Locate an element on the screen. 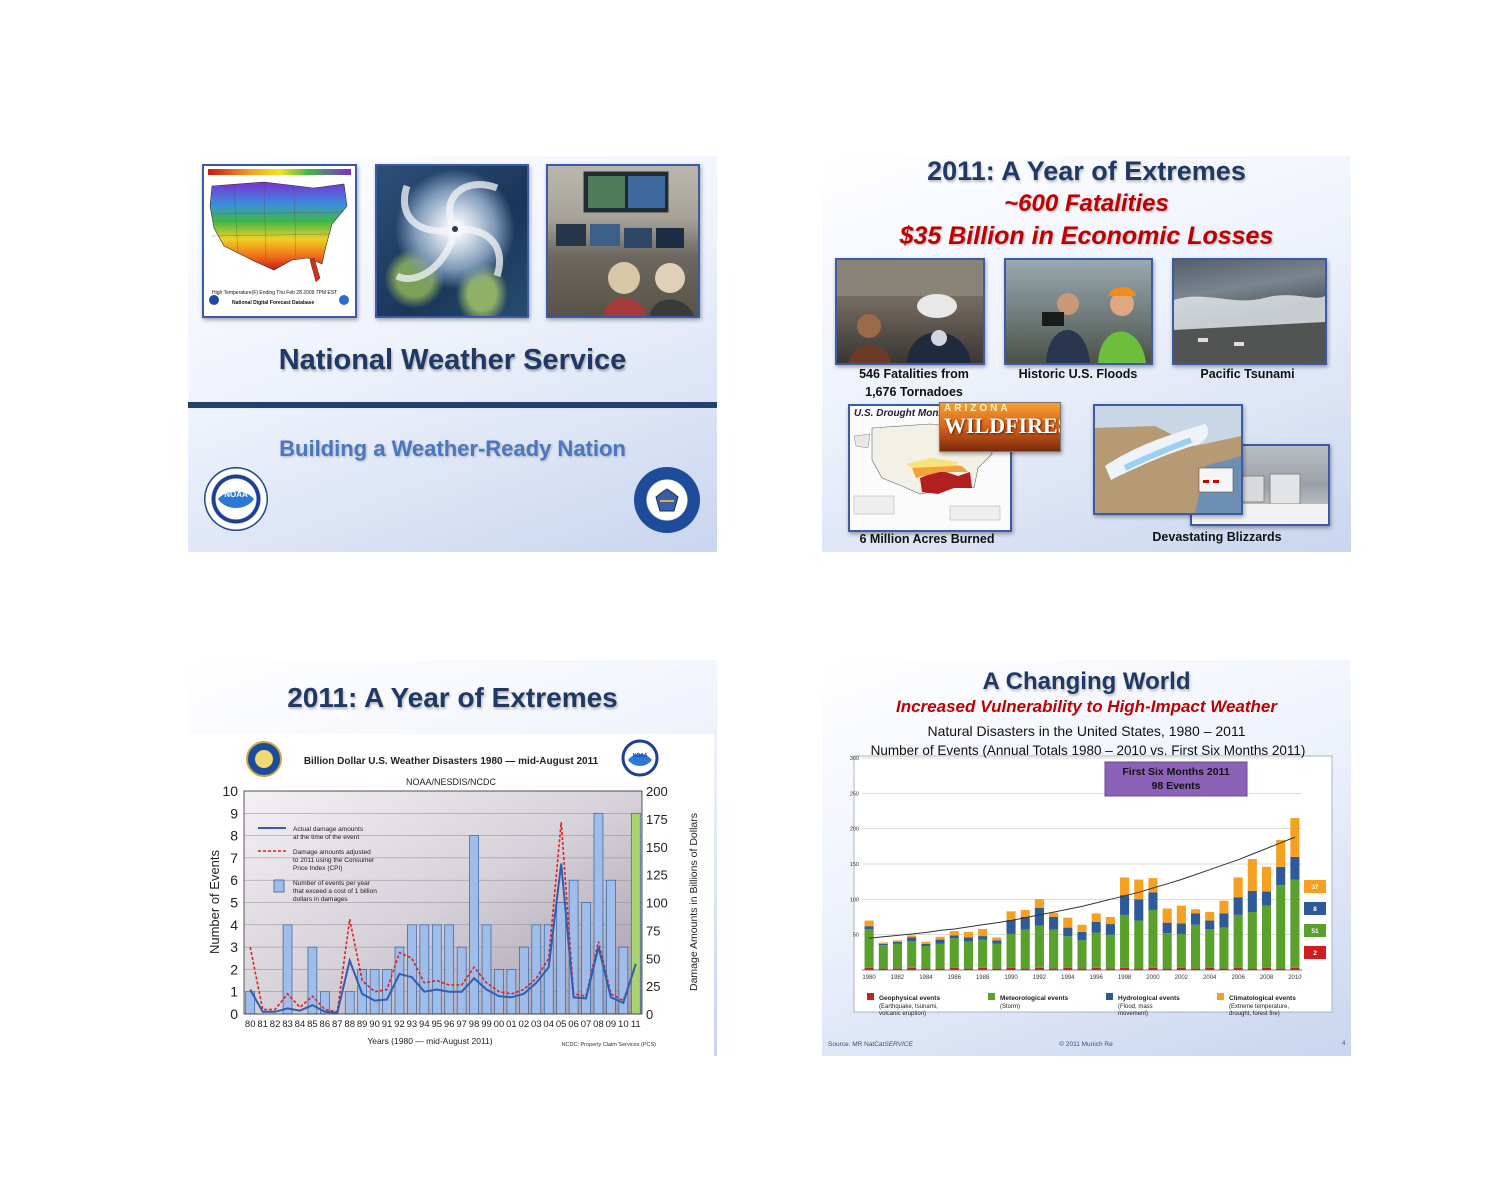  legend-hydrological-desc1: (Flood, mass is located at coordinates (1135, 1007).